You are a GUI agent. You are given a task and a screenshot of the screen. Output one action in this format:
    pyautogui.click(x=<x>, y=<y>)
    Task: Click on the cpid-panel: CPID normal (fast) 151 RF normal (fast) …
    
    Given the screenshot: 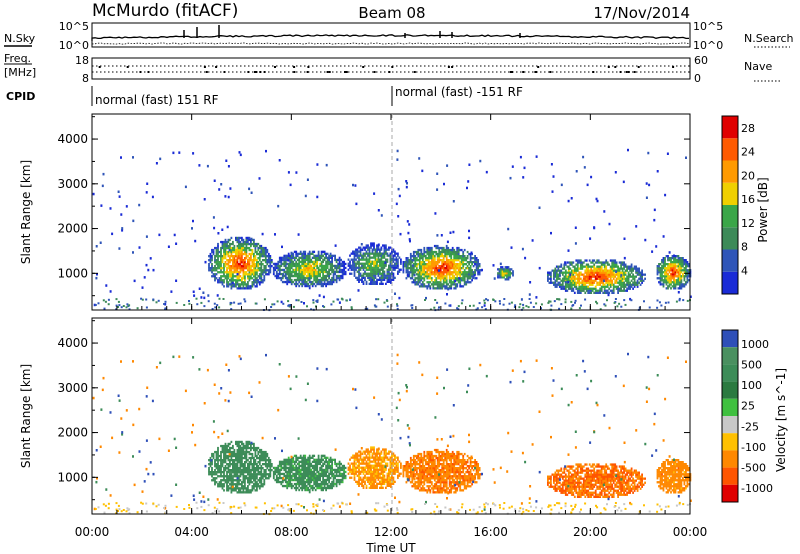 What is the action you would take?
    pyautogui.click(x=264, y=96)
    